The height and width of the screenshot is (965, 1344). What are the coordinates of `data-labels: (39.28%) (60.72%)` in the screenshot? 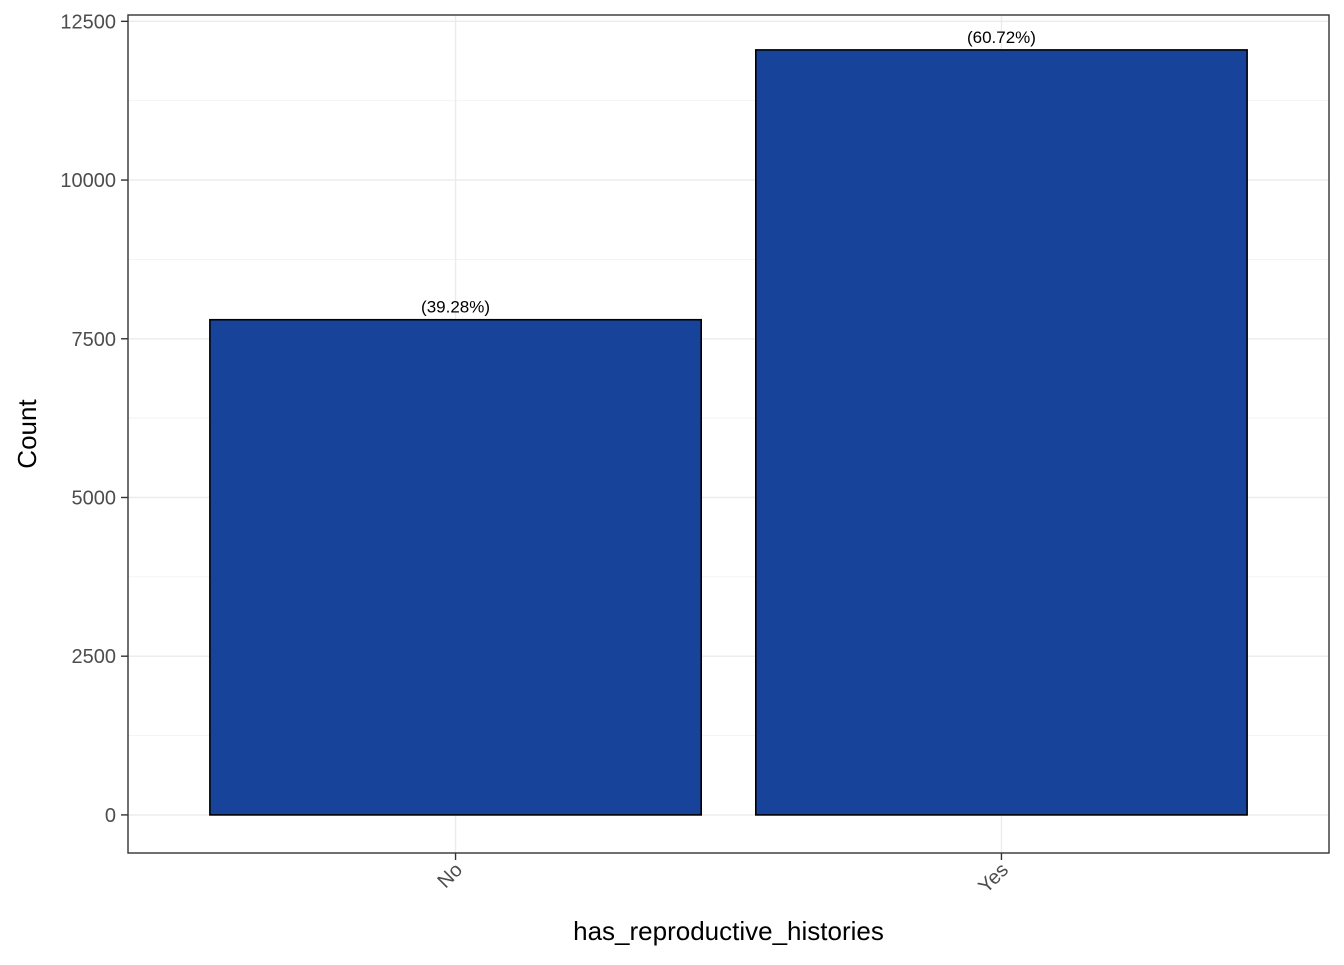 It's located at (728, 172).